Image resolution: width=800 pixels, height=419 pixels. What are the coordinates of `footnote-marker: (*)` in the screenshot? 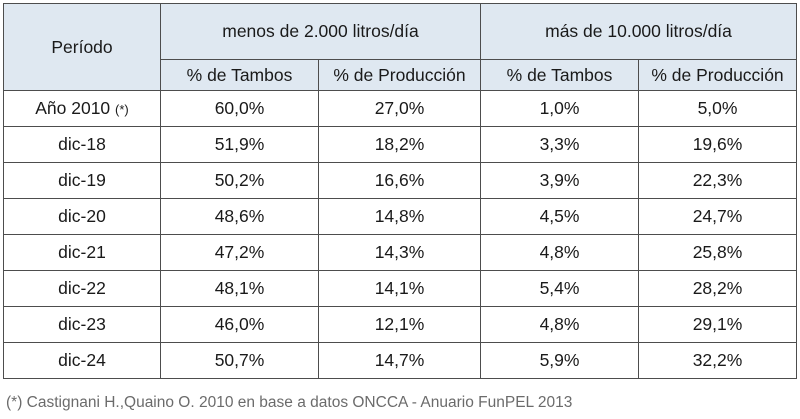 It's located at (122, 109).